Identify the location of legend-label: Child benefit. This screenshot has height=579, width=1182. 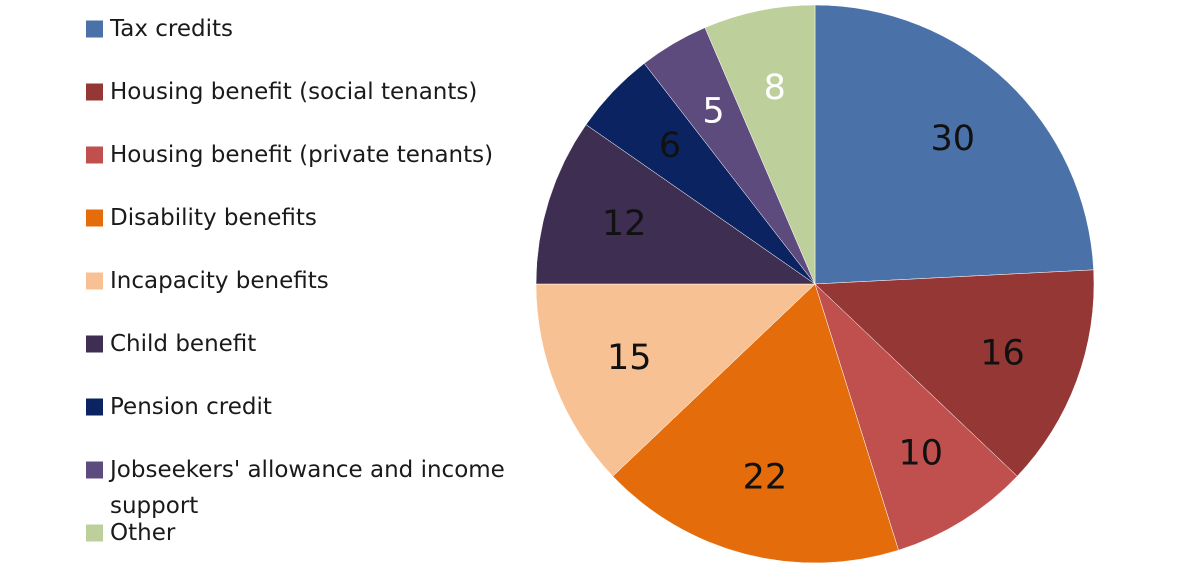
(183, 344).